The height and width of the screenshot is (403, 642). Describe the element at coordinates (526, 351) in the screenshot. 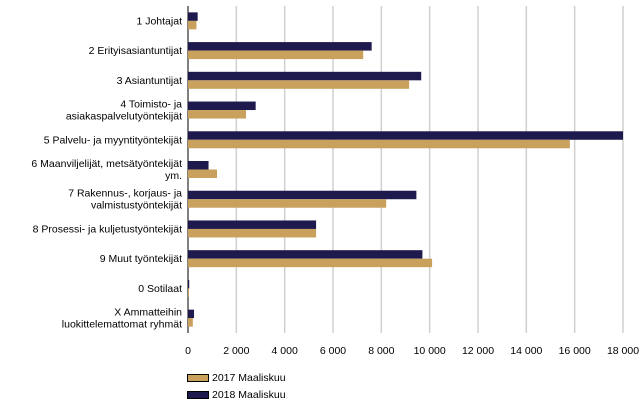

I see `x-tick-label: 14 000` at that location.